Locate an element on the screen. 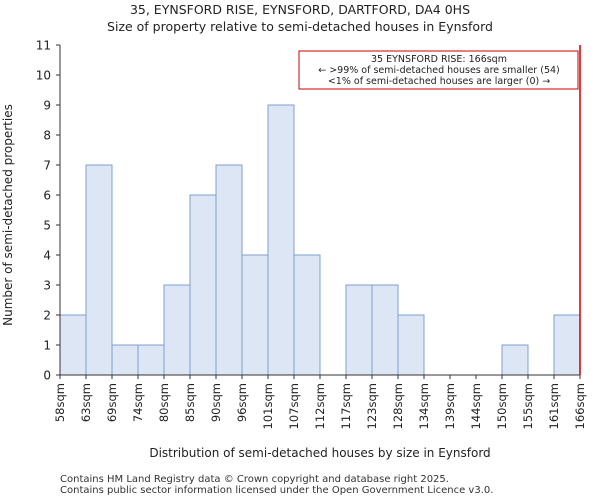 This screenshot has width=600, height=500. y-tick-label-2: 2 is located at coordinates (47, 316).